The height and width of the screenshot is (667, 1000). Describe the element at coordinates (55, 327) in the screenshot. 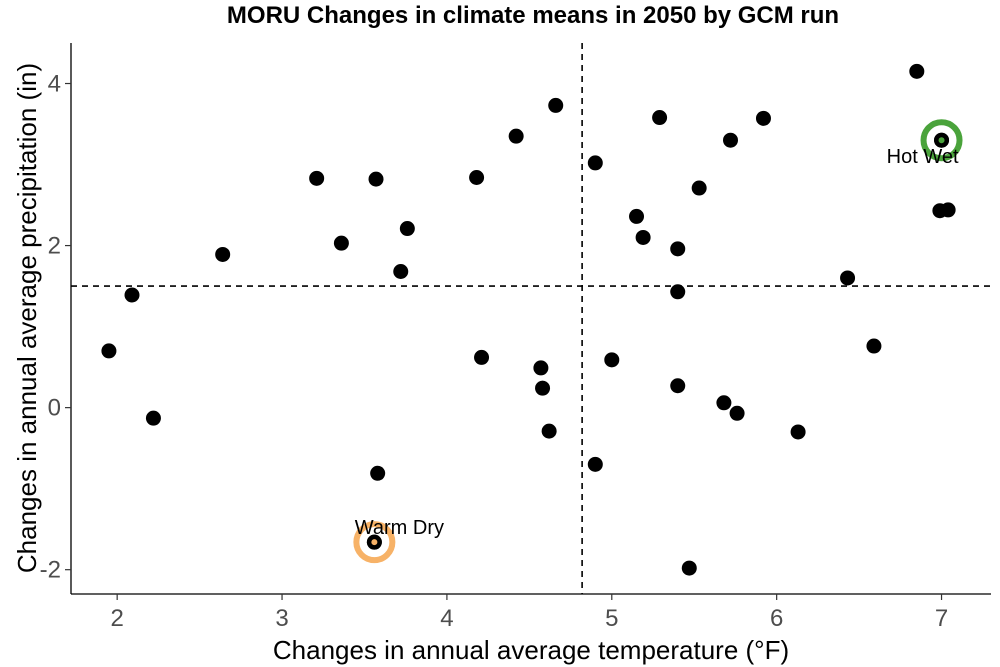

I see `y-axis-ticks: -2 0 2 4` at that location.